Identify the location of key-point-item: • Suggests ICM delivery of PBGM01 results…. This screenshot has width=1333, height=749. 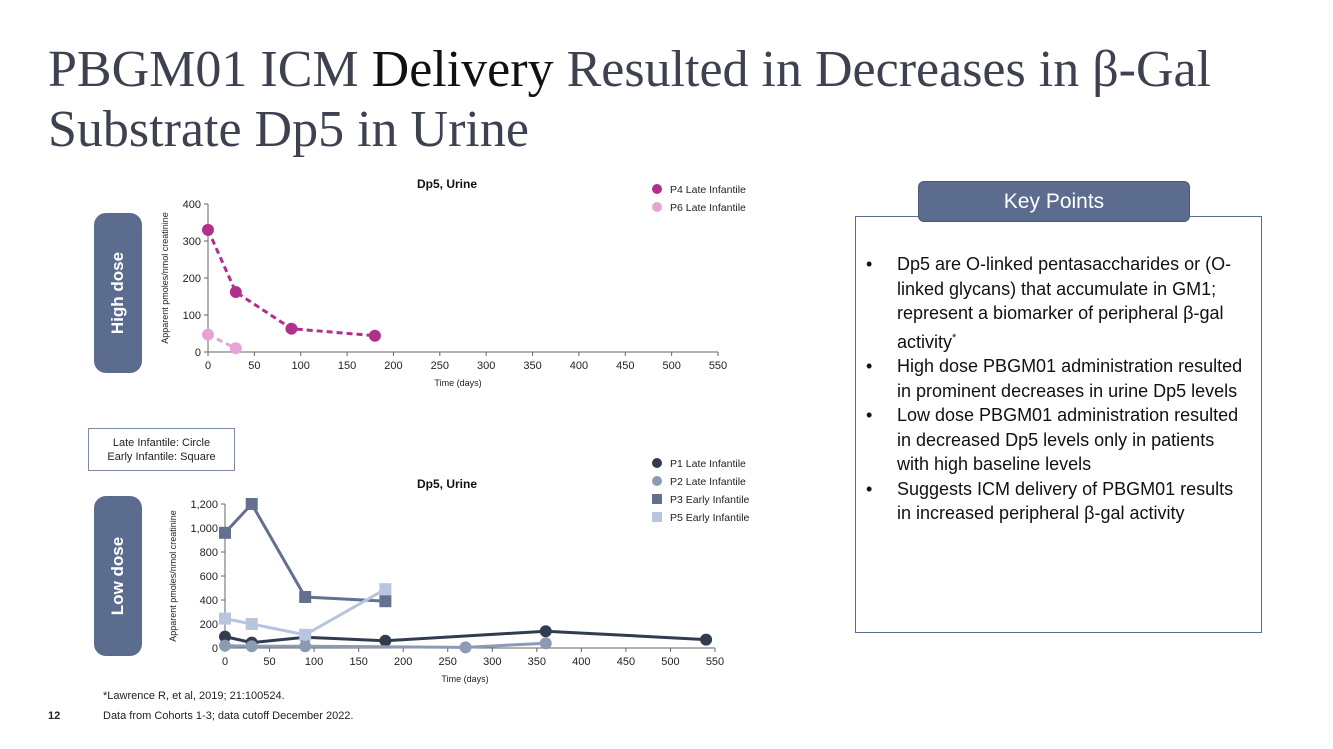
(1050, 501).